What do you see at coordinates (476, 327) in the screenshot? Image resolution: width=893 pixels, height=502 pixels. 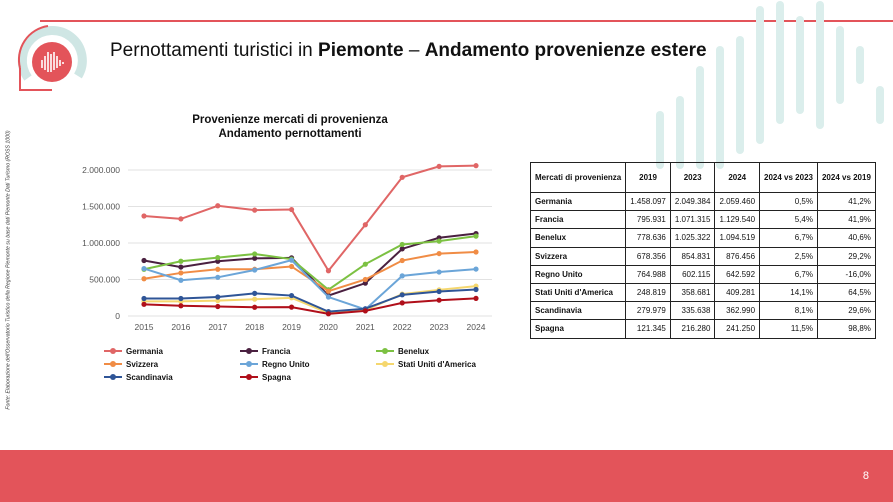 I see `x-tick-label: 2024` at bounding box center [476, 327].